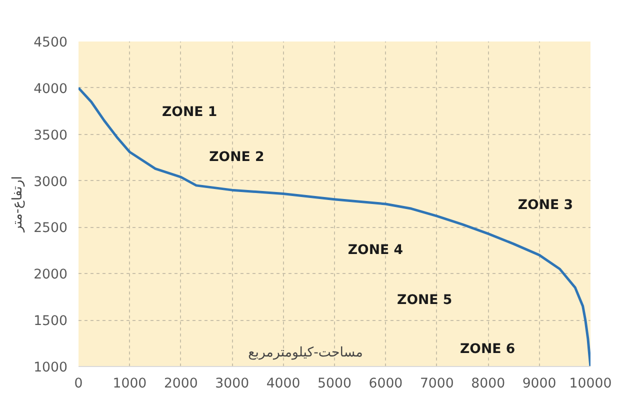  What do you see at coordinates (181, 384) in the screenshot?
I see `x-tick-label: 2000` at bounding box center [181, 384].